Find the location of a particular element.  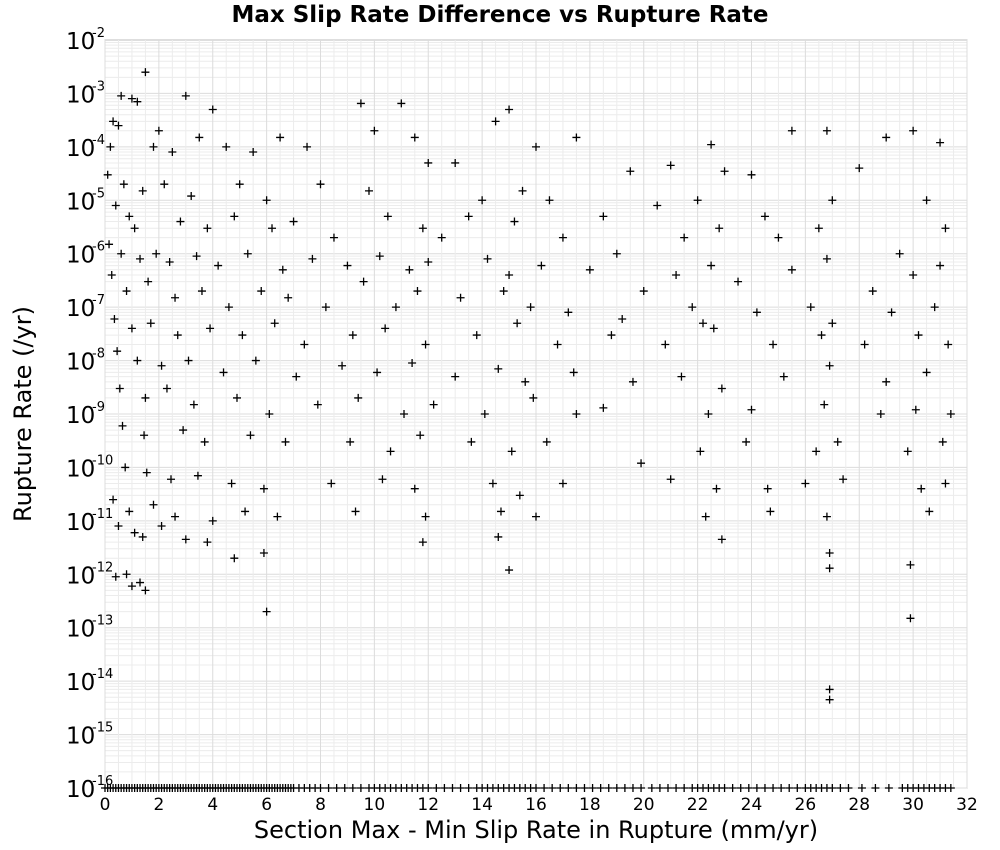

y-tick-label: 10⁻¹¹ is located at coordinates (89, 521).